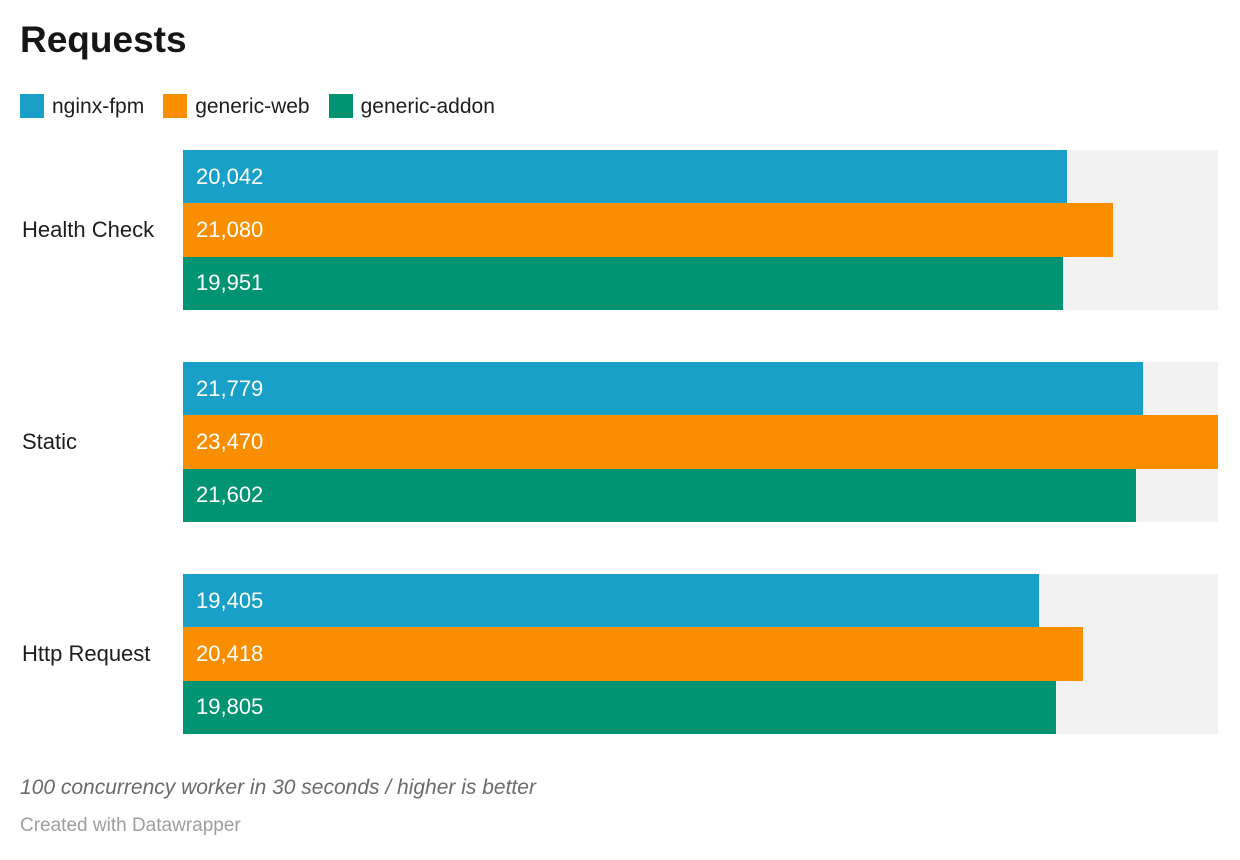 The height and width of the screenshot is (860, 1240). I want to click on chart-title: Requests, so click(103, 39).